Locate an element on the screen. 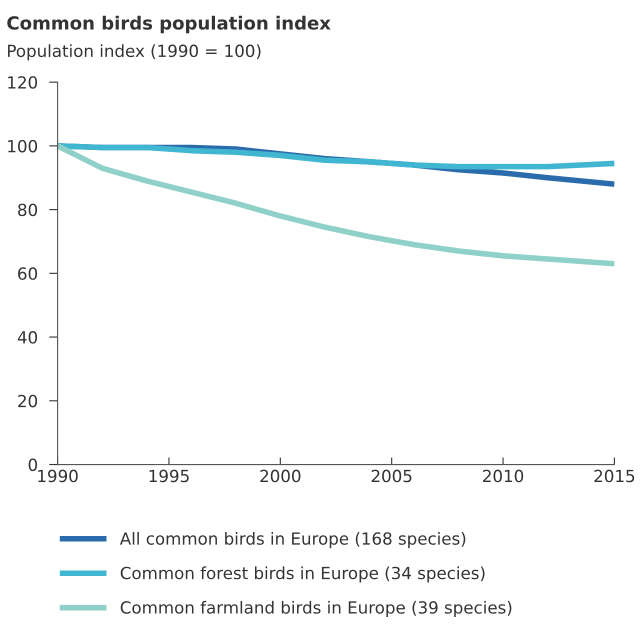 The image size is (640, 632). x-tick-label: 2015 is located at coordinates (614, 476).